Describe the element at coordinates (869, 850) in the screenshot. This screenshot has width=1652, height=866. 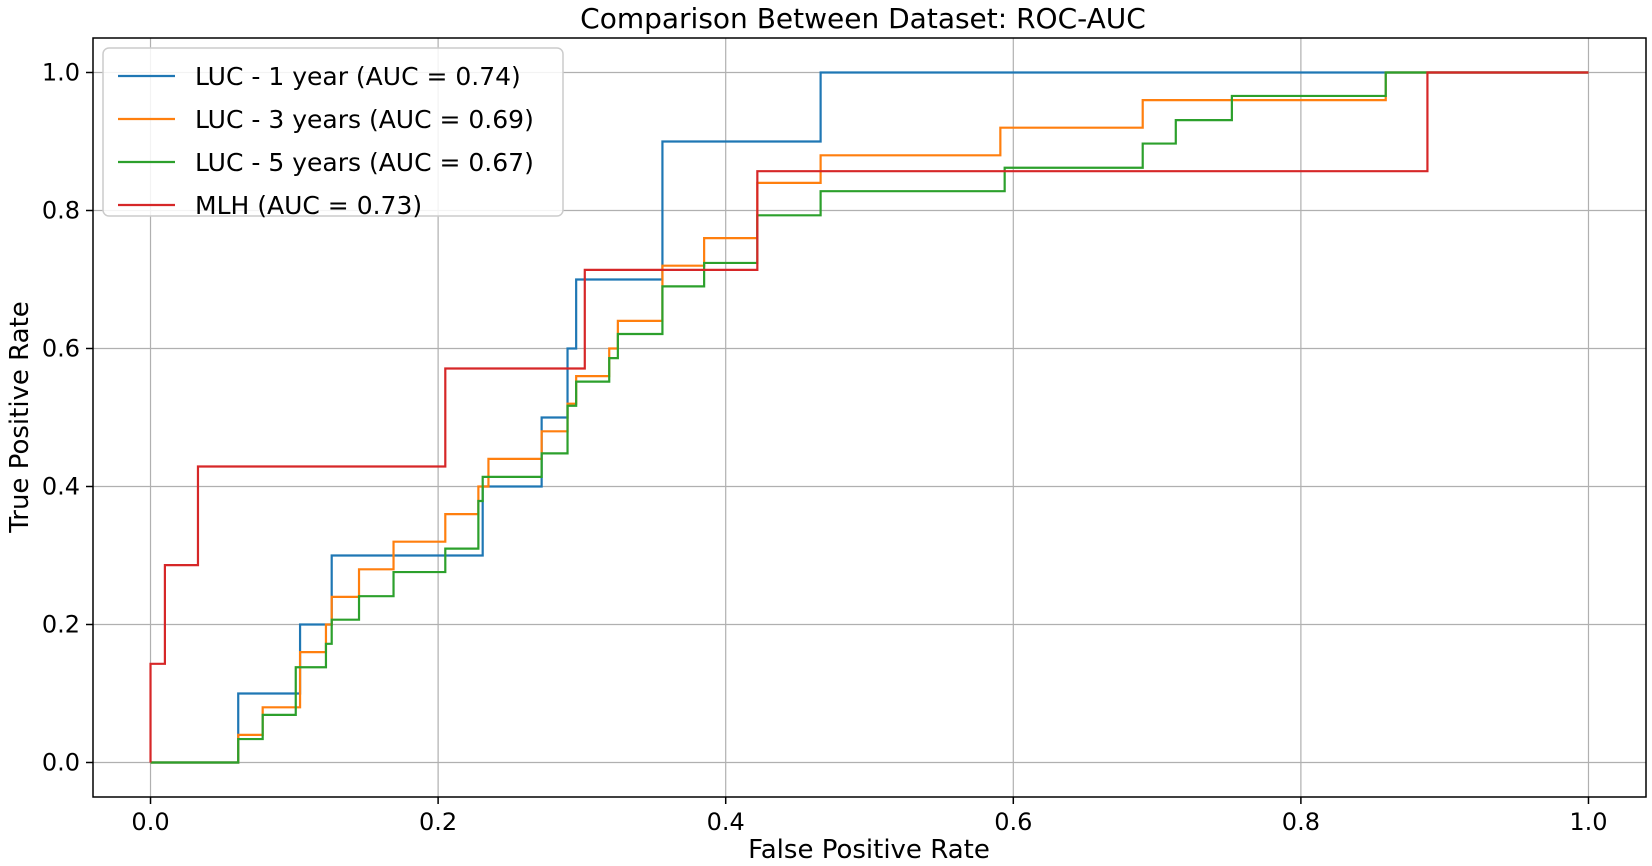
I see `x-axis-label: False Positive Rate` at that location.